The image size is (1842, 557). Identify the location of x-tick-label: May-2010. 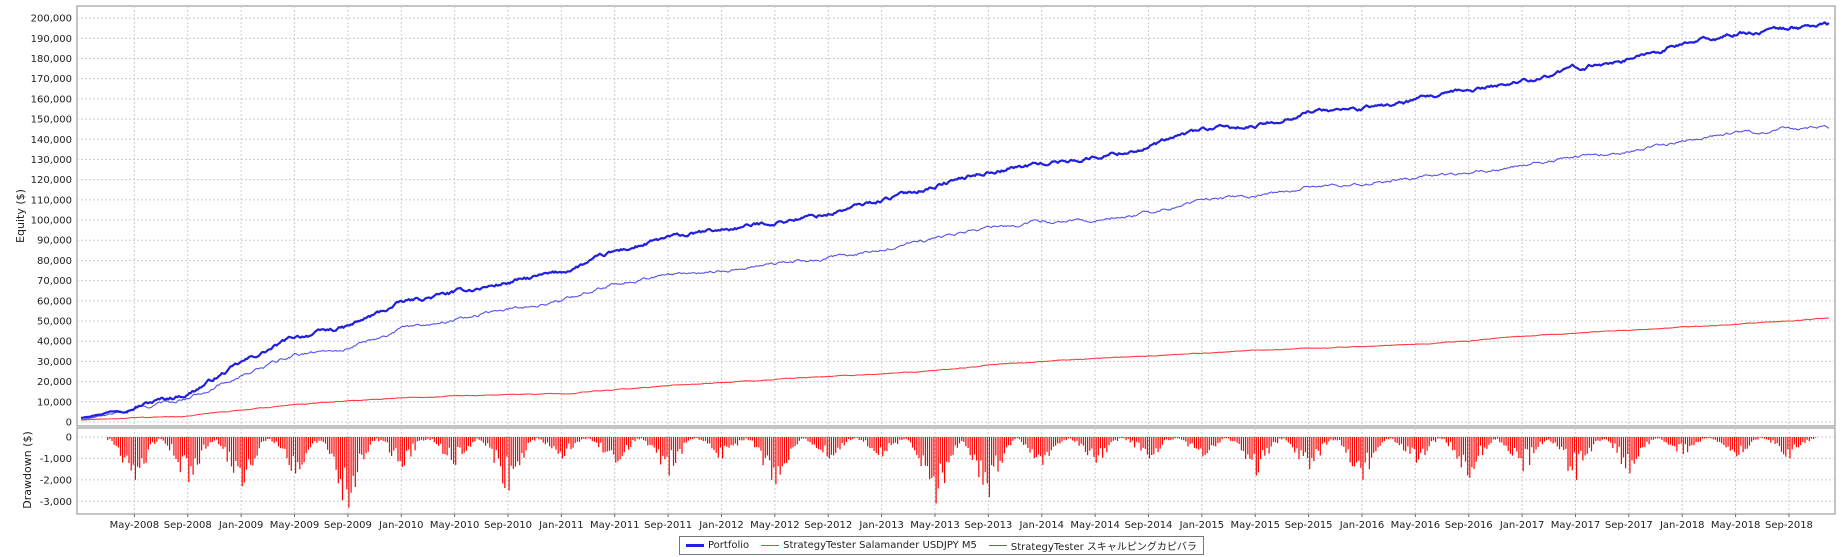
(455, 525).